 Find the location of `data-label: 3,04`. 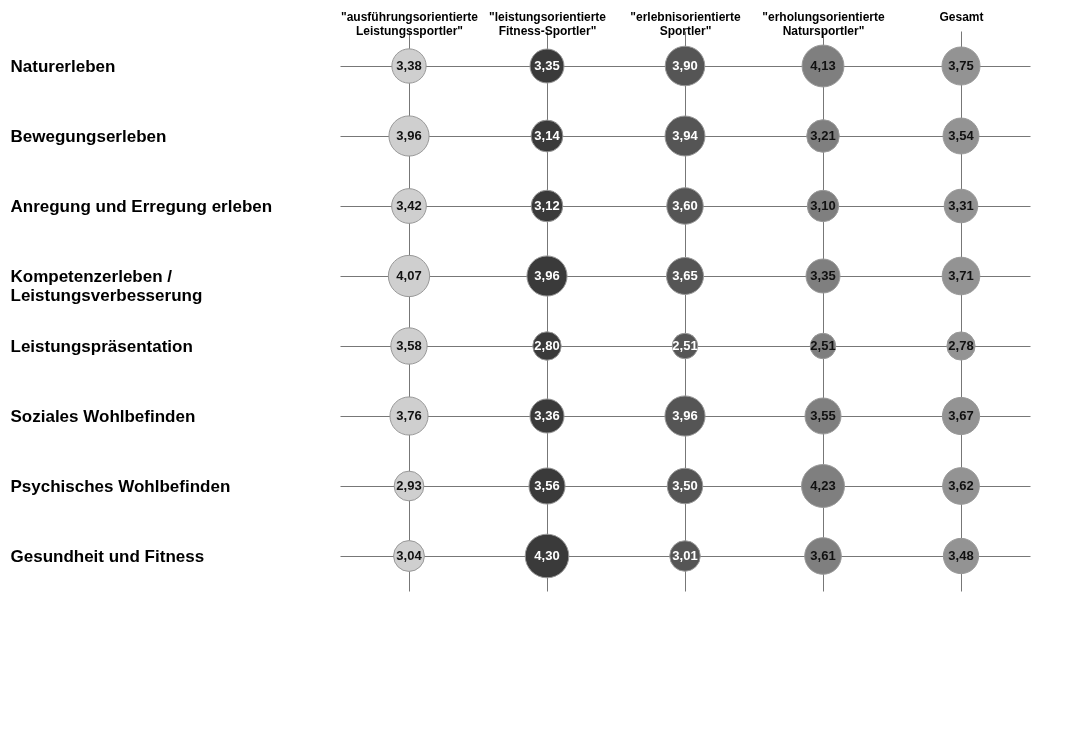

data-label: 3,04 is located at coordinates (409, 555).